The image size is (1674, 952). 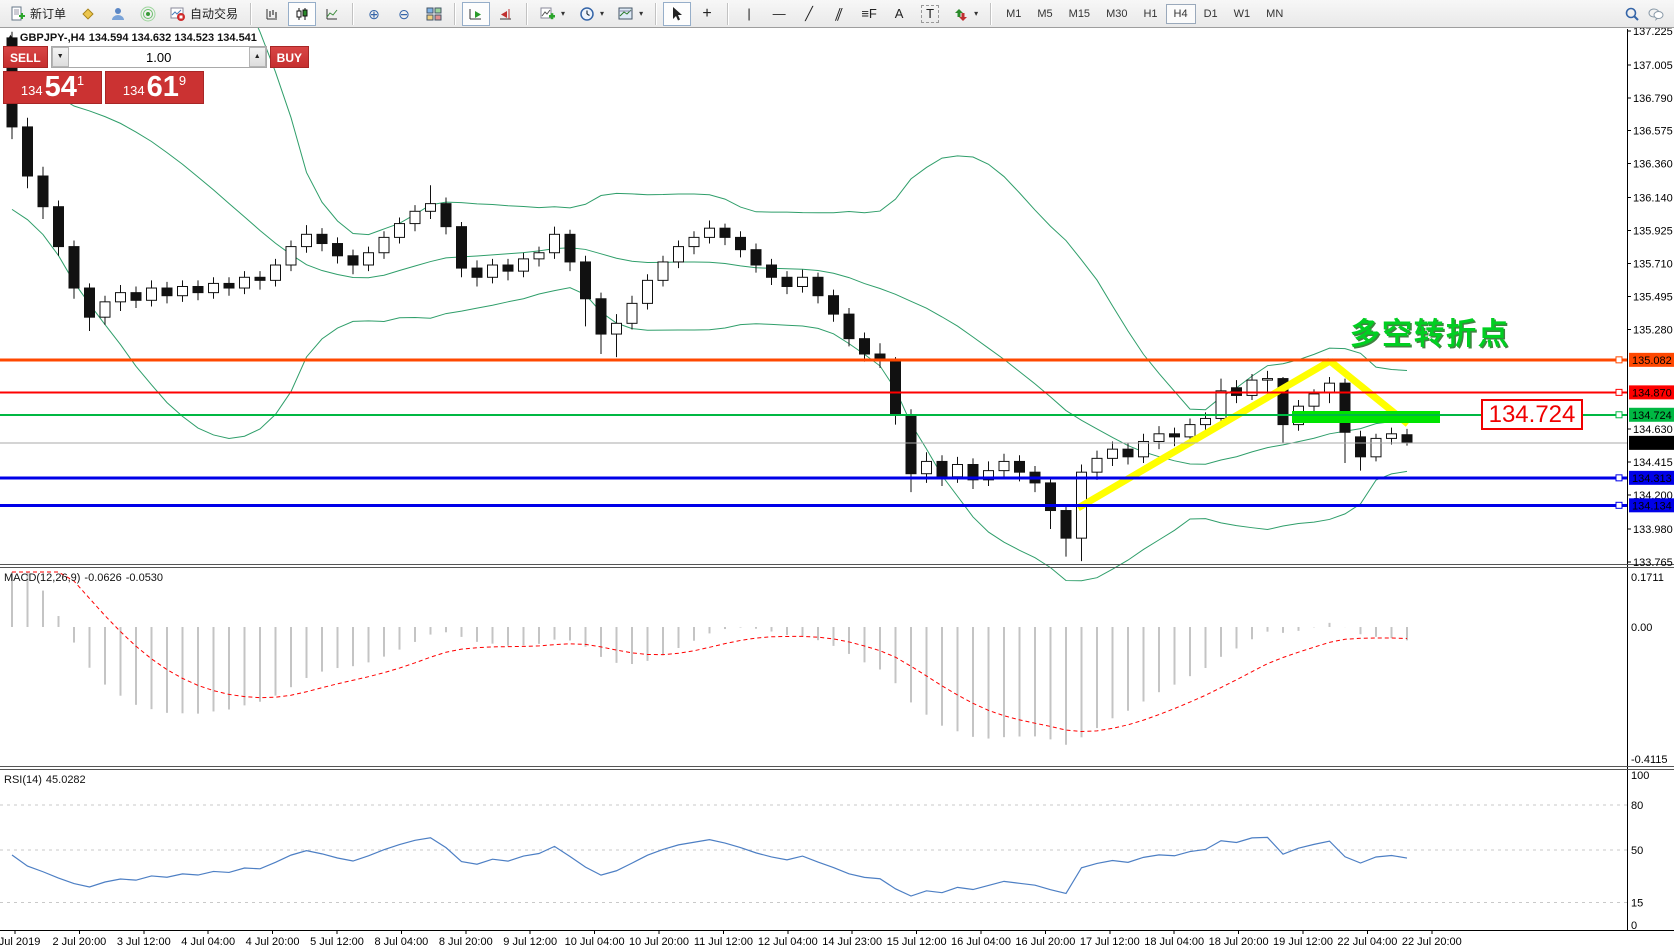 I want to click on new-order-button: 新订单, so click(x=38, y=14).